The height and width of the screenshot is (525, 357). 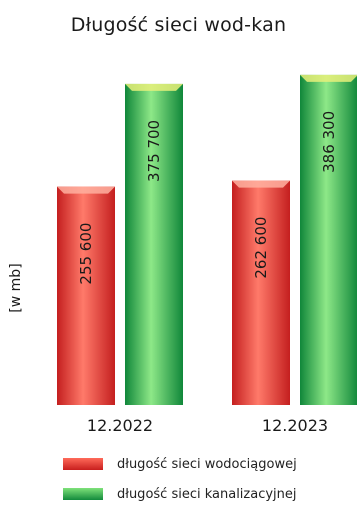 What do you see at coordinates (154, 244) in the screenshot?
I see `bar-sewage-12.2022` at bounding box center [154, 244].